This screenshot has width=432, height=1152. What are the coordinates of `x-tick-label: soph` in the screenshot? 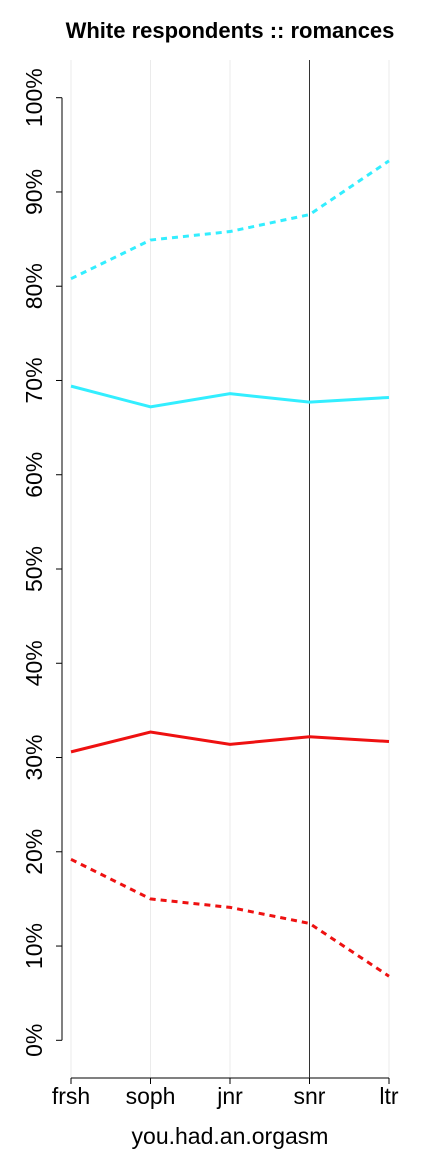 It's located at (151, 1096).